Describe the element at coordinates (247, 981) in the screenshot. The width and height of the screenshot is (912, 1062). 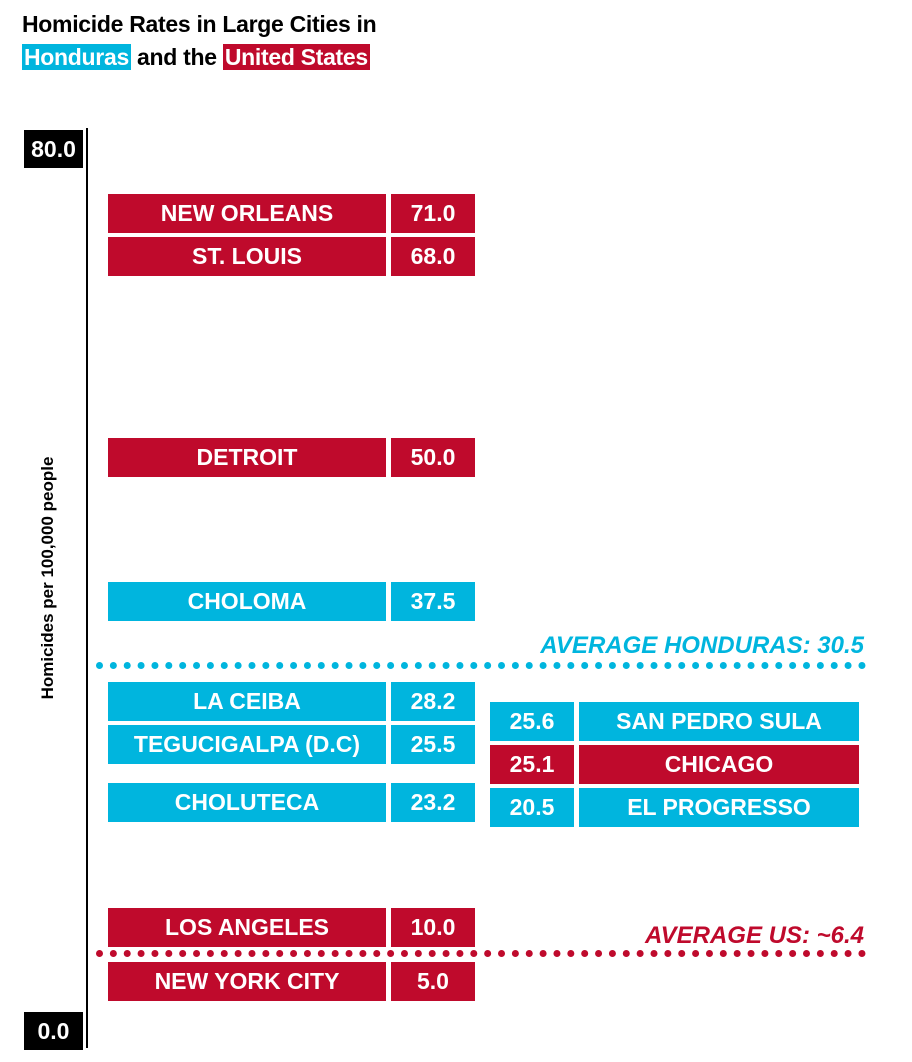
I see `city-label-new-york-city: NEW YORK CITY` at that location.